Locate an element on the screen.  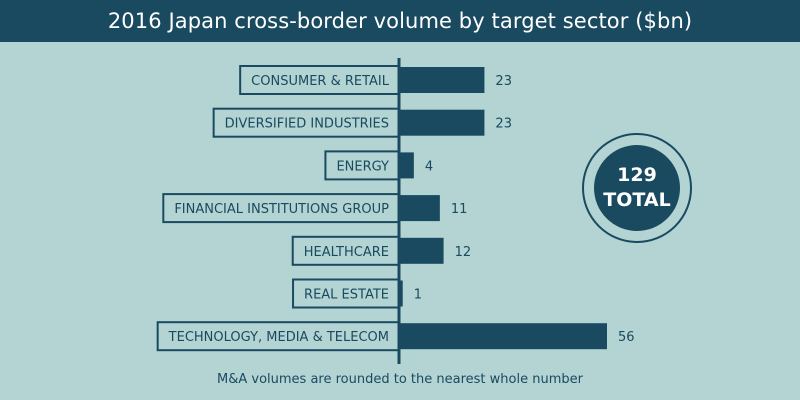
category-label-financial-institutions-group: FINANCIAL INSTITUTIONS GROUP is located at coordinates (281, 209).